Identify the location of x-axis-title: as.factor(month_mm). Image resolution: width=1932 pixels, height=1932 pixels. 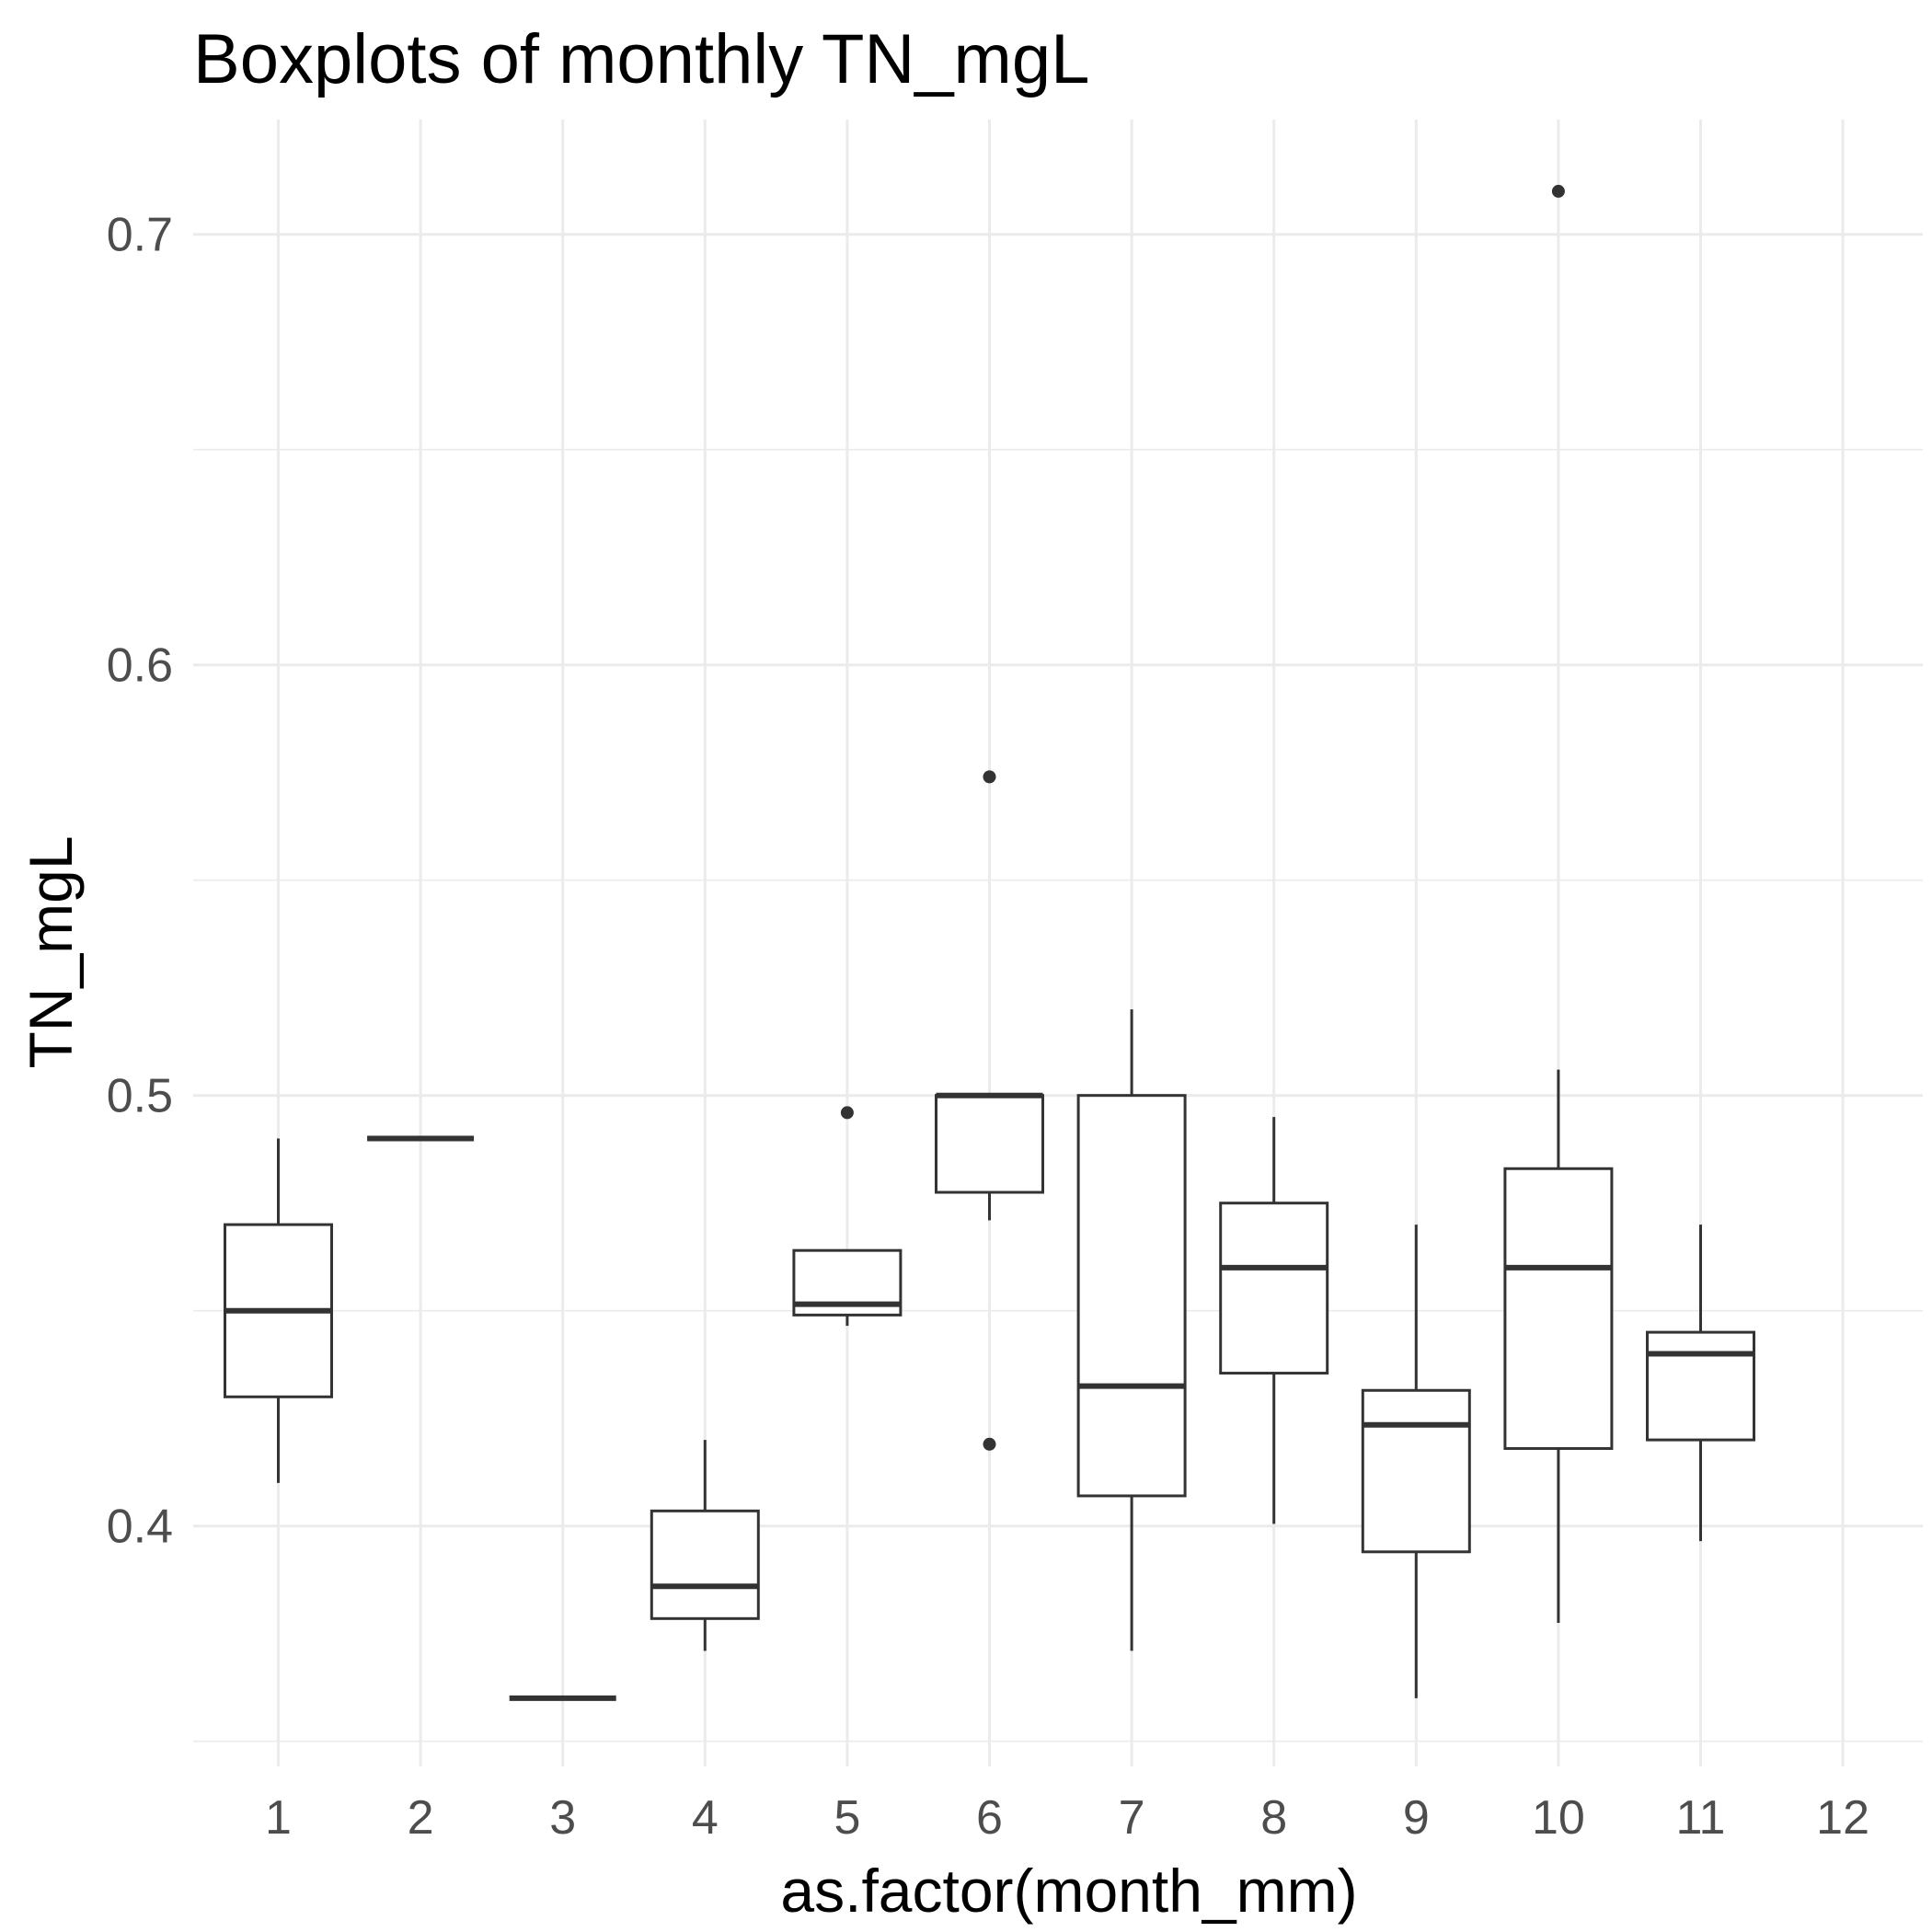
(1068, 1891).